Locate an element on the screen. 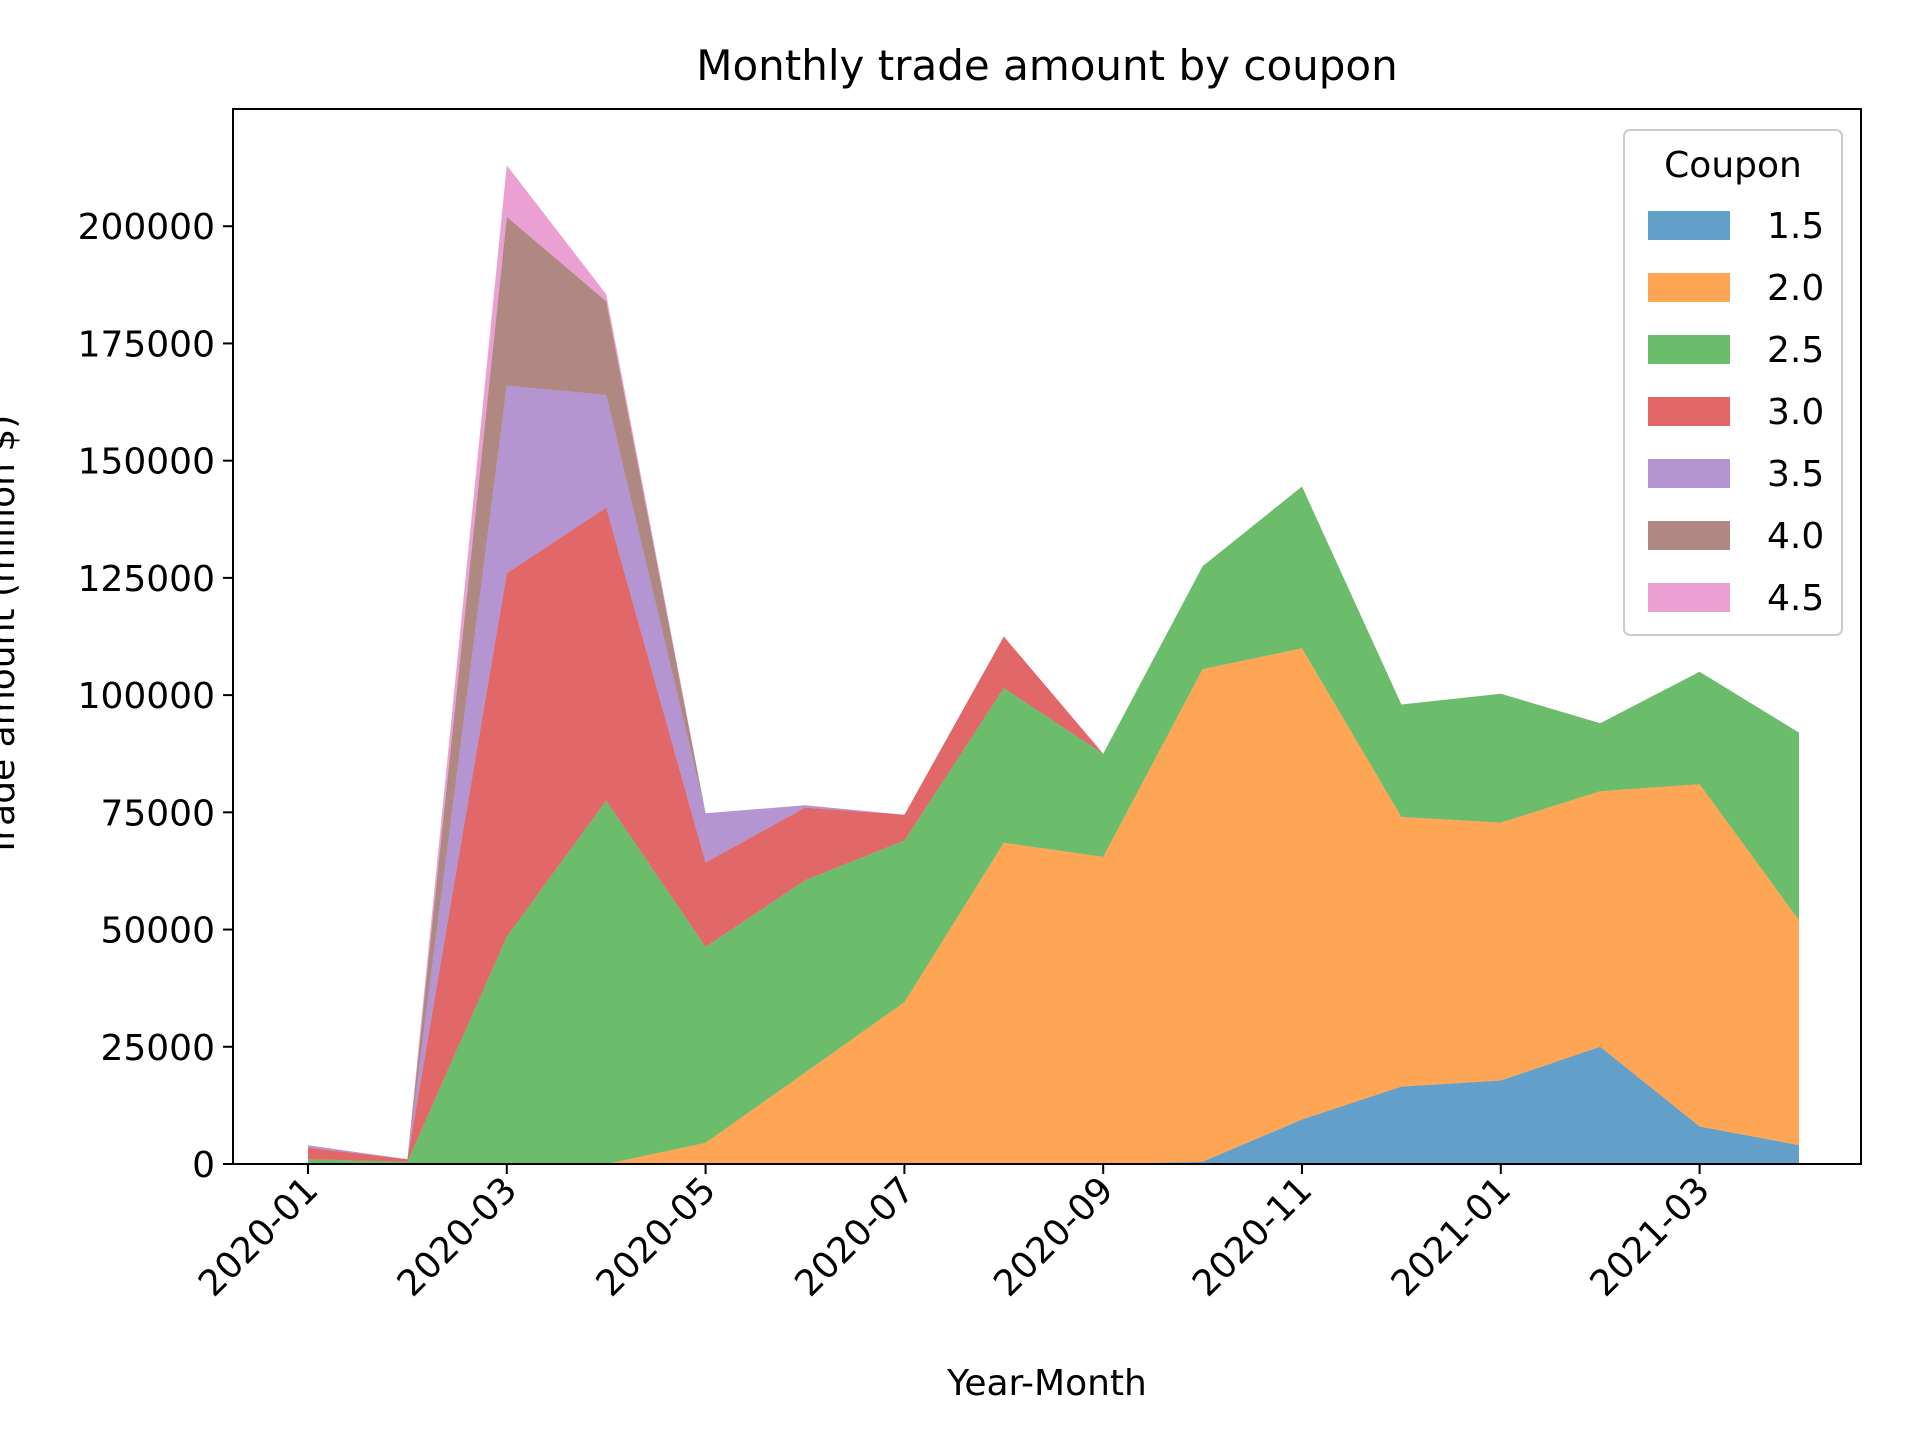  legend-label: 4.0 is located at coordinates (1795, 536).